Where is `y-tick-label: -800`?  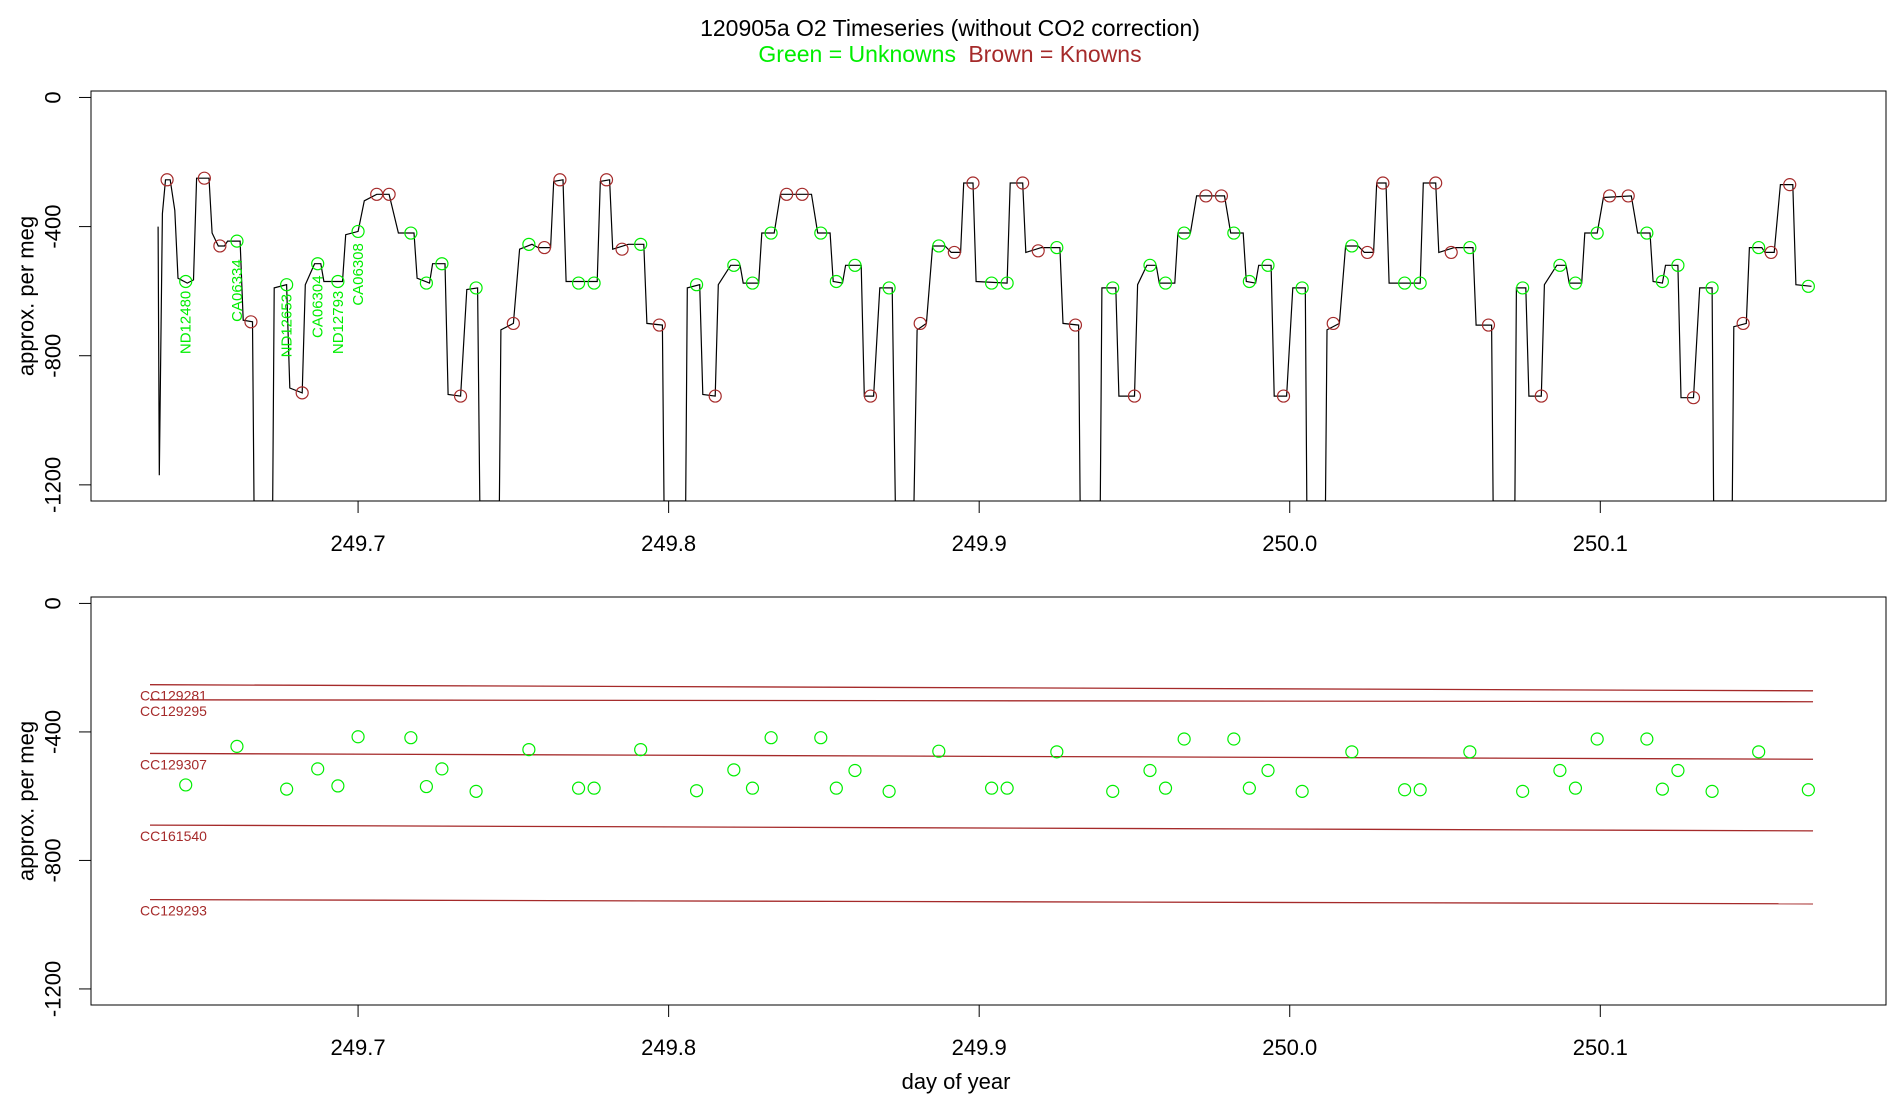 y-tick-label: -800 is located at coordinates (53, 860).